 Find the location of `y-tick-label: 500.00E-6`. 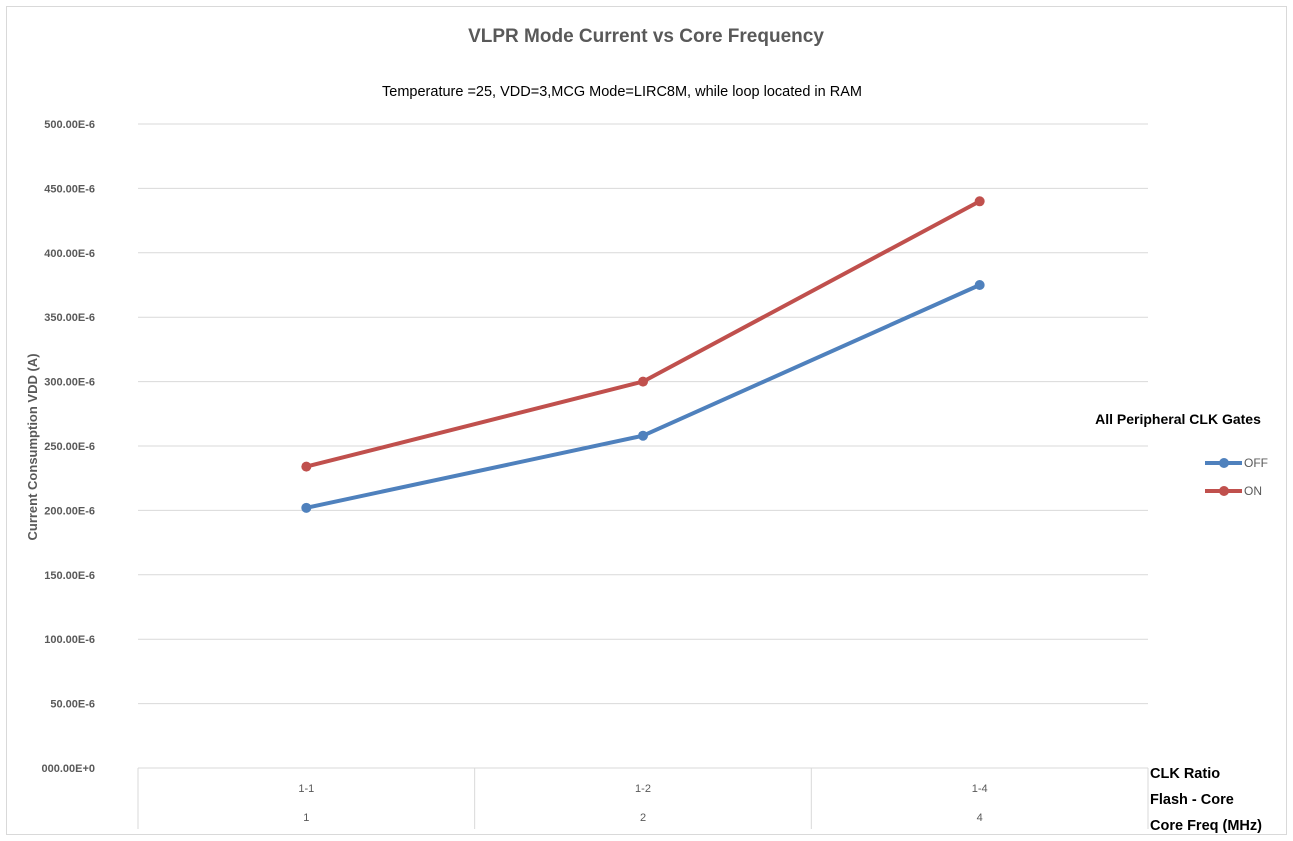

y-tick-label: 500.00E-6 is located at coordinates (69, 125).